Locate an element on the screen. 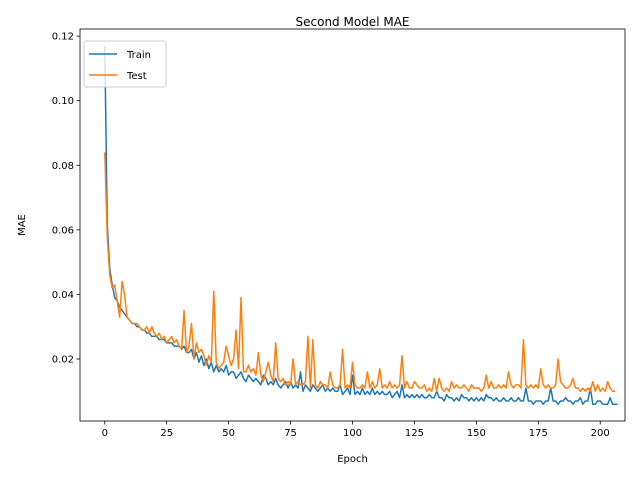  x-axis-label: Epoch is located at coordinates (352, 459).